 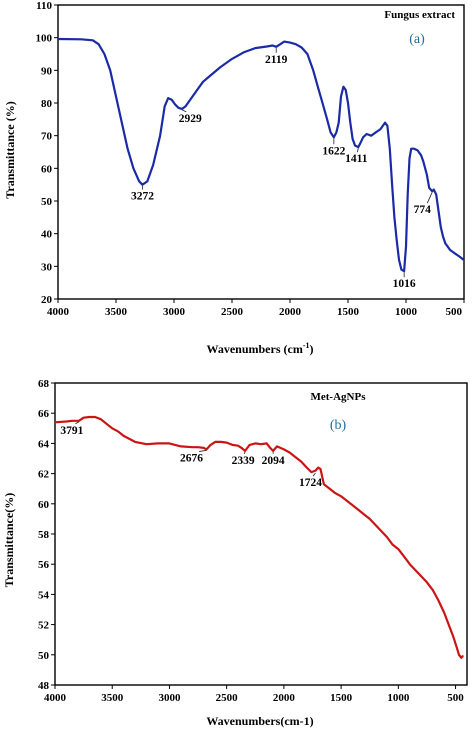 What do you see at coordinates (71, 431) in the screenshot?
I see `peak-annotation: 3791` at bounding box center [71, 431].